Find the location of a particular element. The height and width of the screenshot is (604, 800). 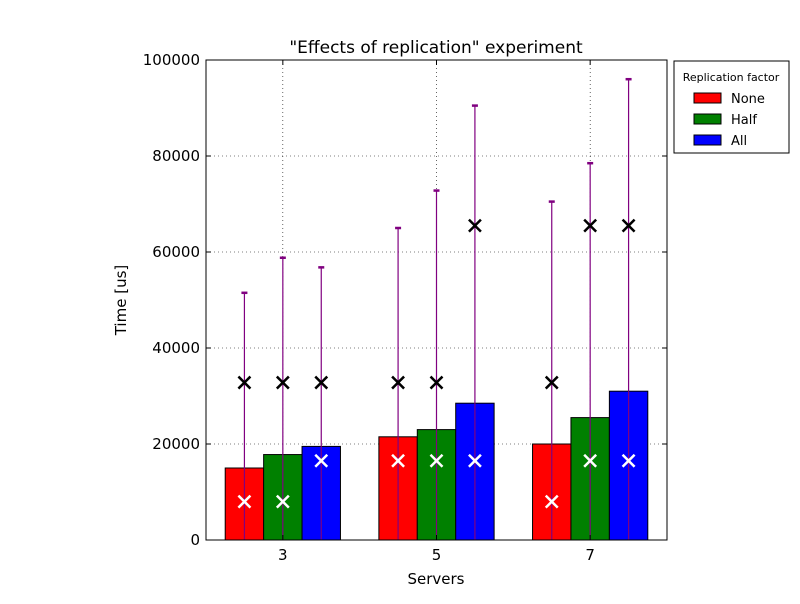

marker-low-all-5-stroke-b is located at coordinates (475, 460).